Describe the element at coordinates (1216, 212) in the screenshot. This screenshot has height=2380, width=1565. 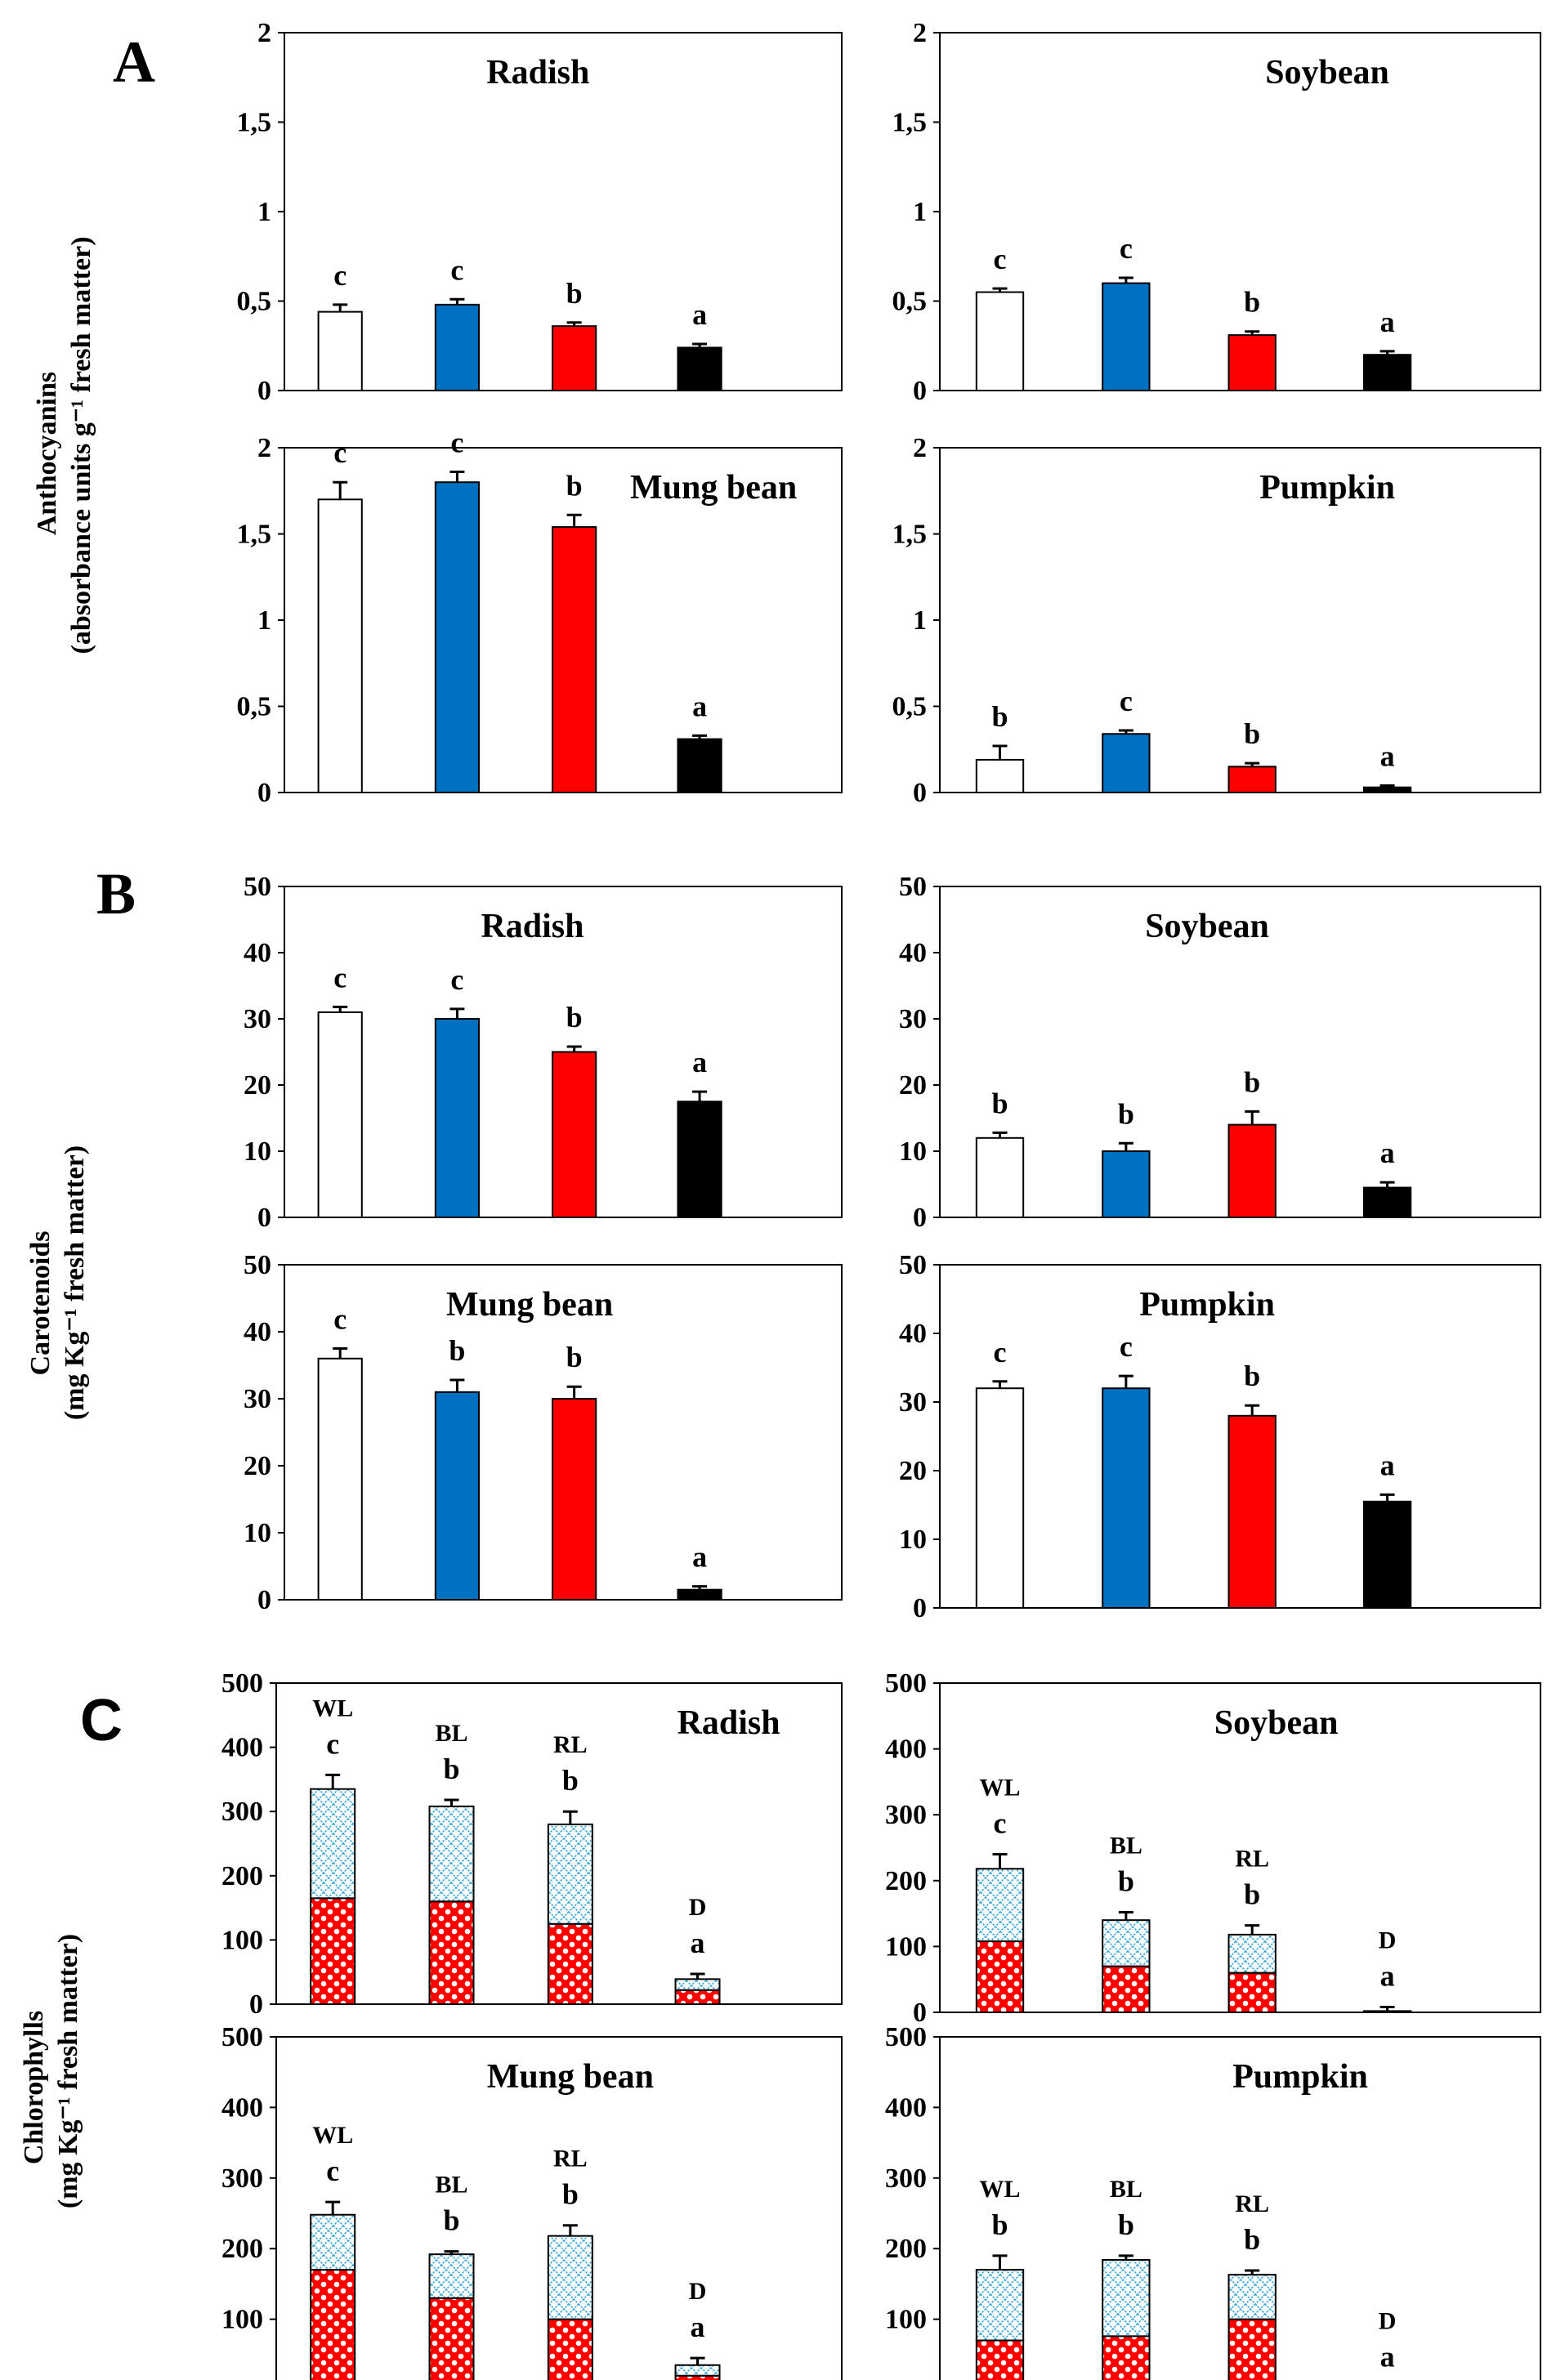
I see `panel-a-soybean: 0 0,5 1 1,5 2 Soybean c c b a` at that location.